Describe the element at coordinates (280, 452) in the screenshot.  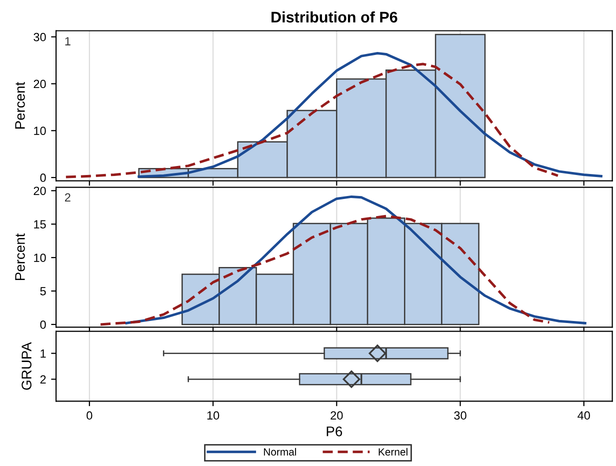
I see `legend-label: Normal` at that location.